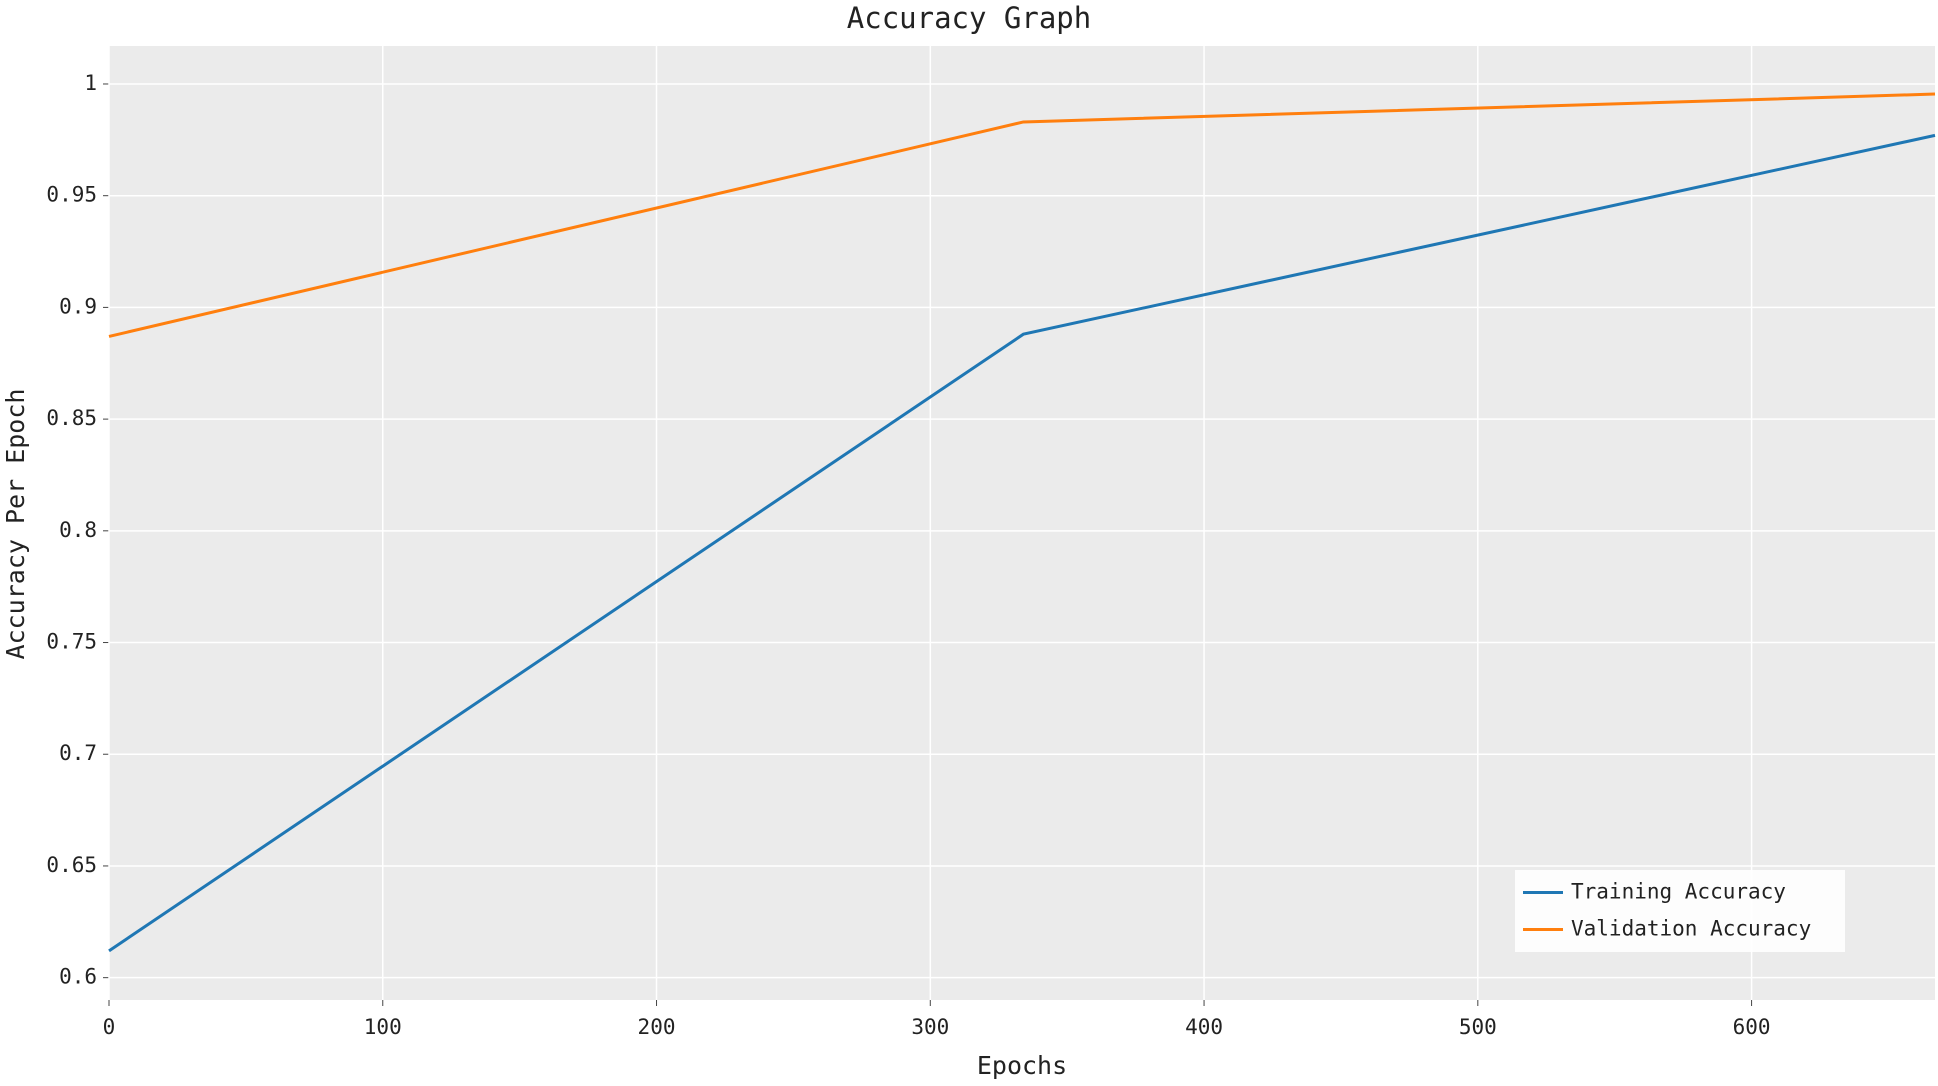  I want to click on x-tick-label: 300, so click(930, 1027).